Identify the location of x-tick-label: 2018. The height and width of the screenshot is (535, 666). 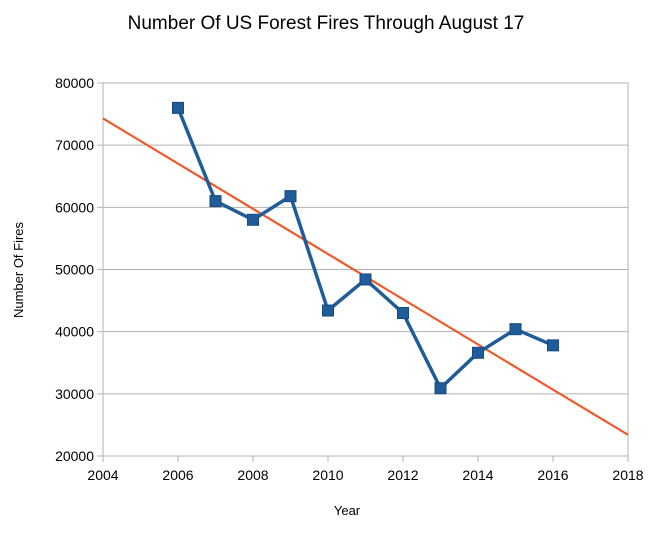
(627, 475).